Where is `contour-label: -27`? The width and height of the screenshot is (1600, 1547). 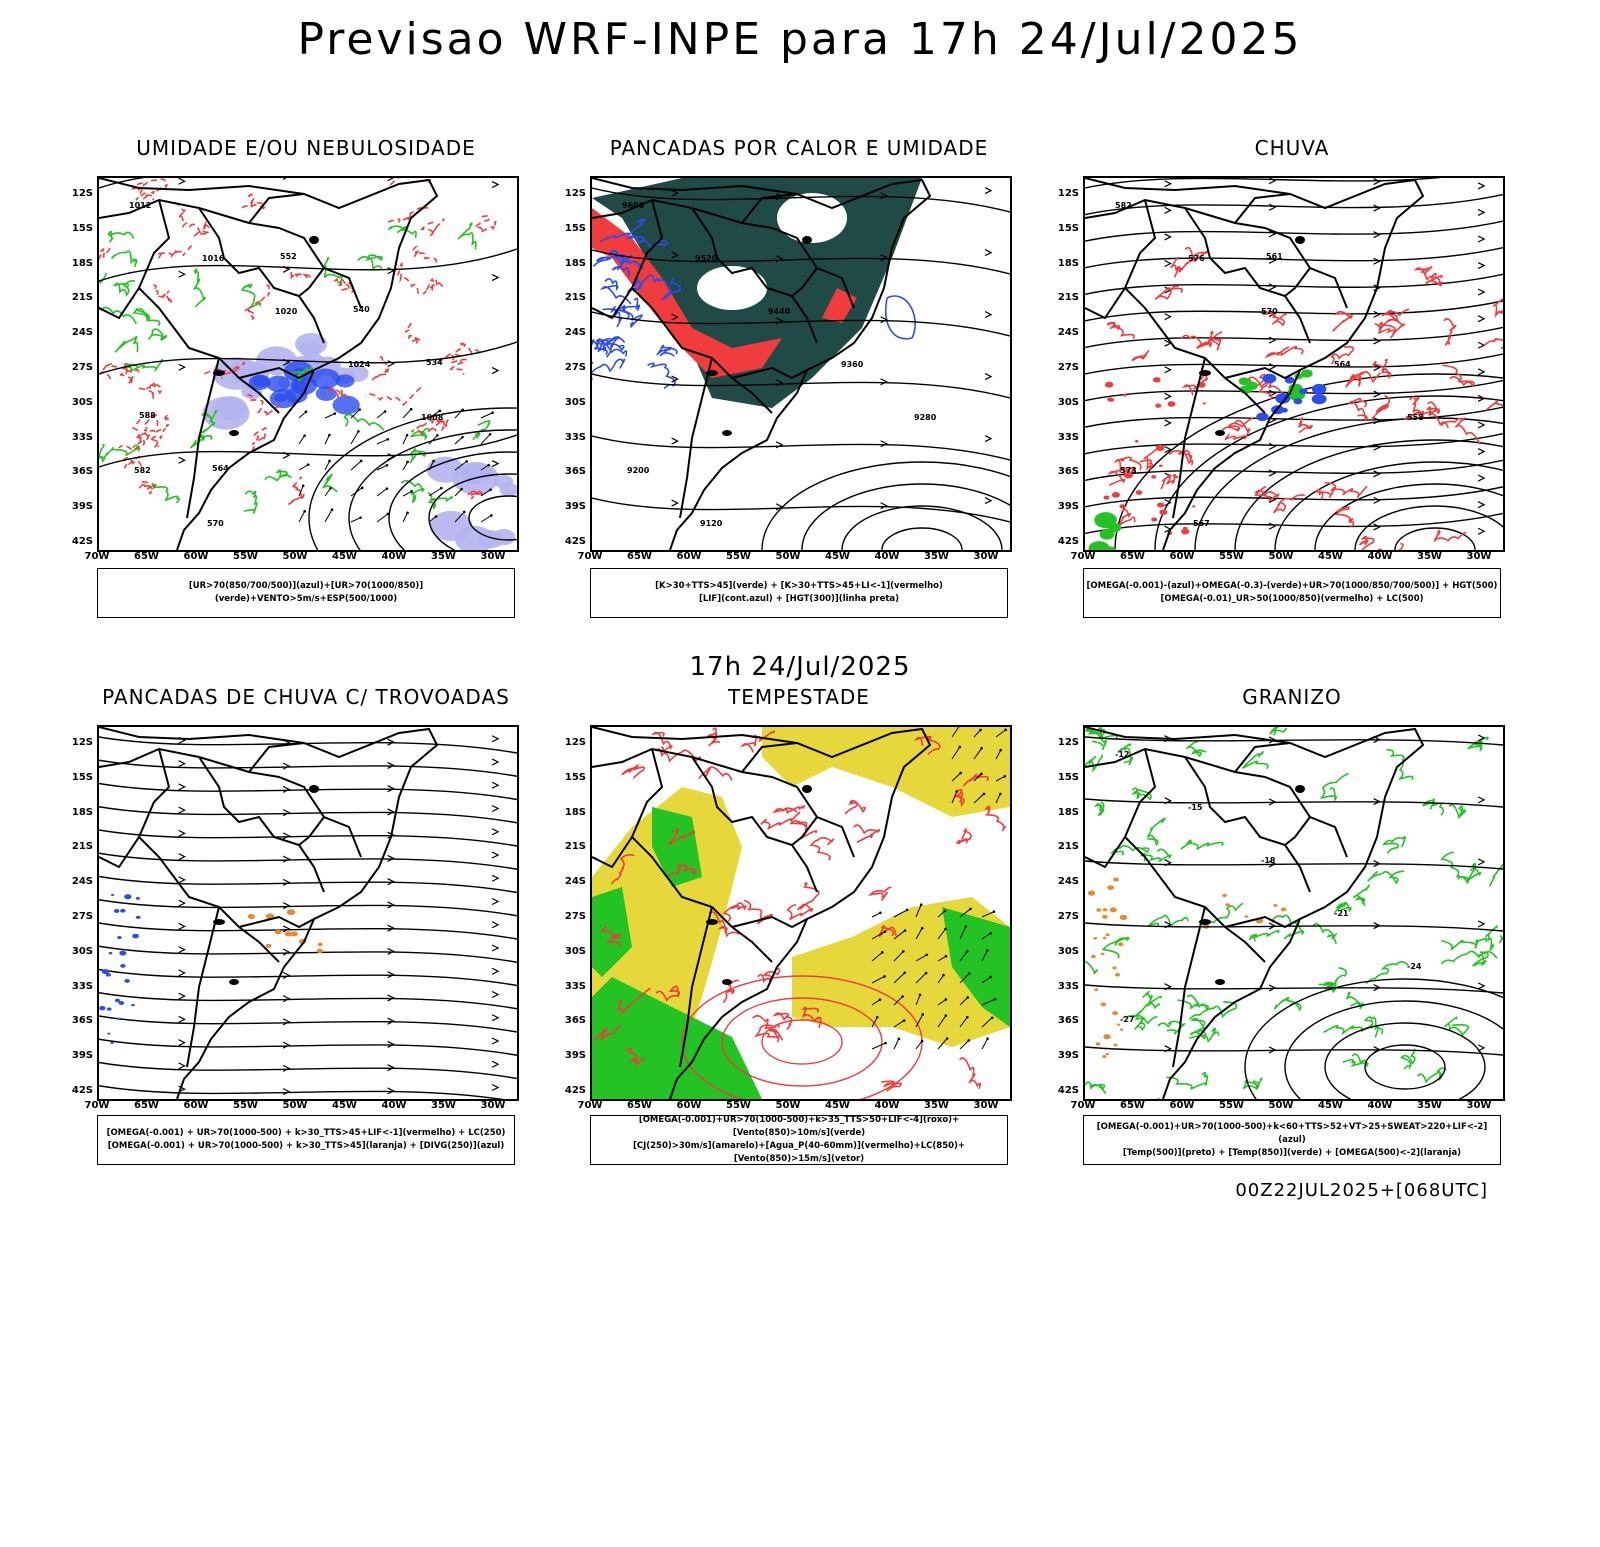
contour-label: -27 is located at coordinates (1127, 1019).